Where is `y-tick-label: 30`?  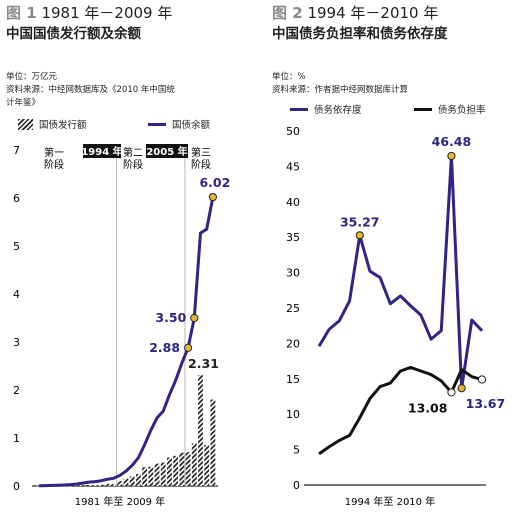 y-tick-label: 30 is located at coordinates (293, 273).